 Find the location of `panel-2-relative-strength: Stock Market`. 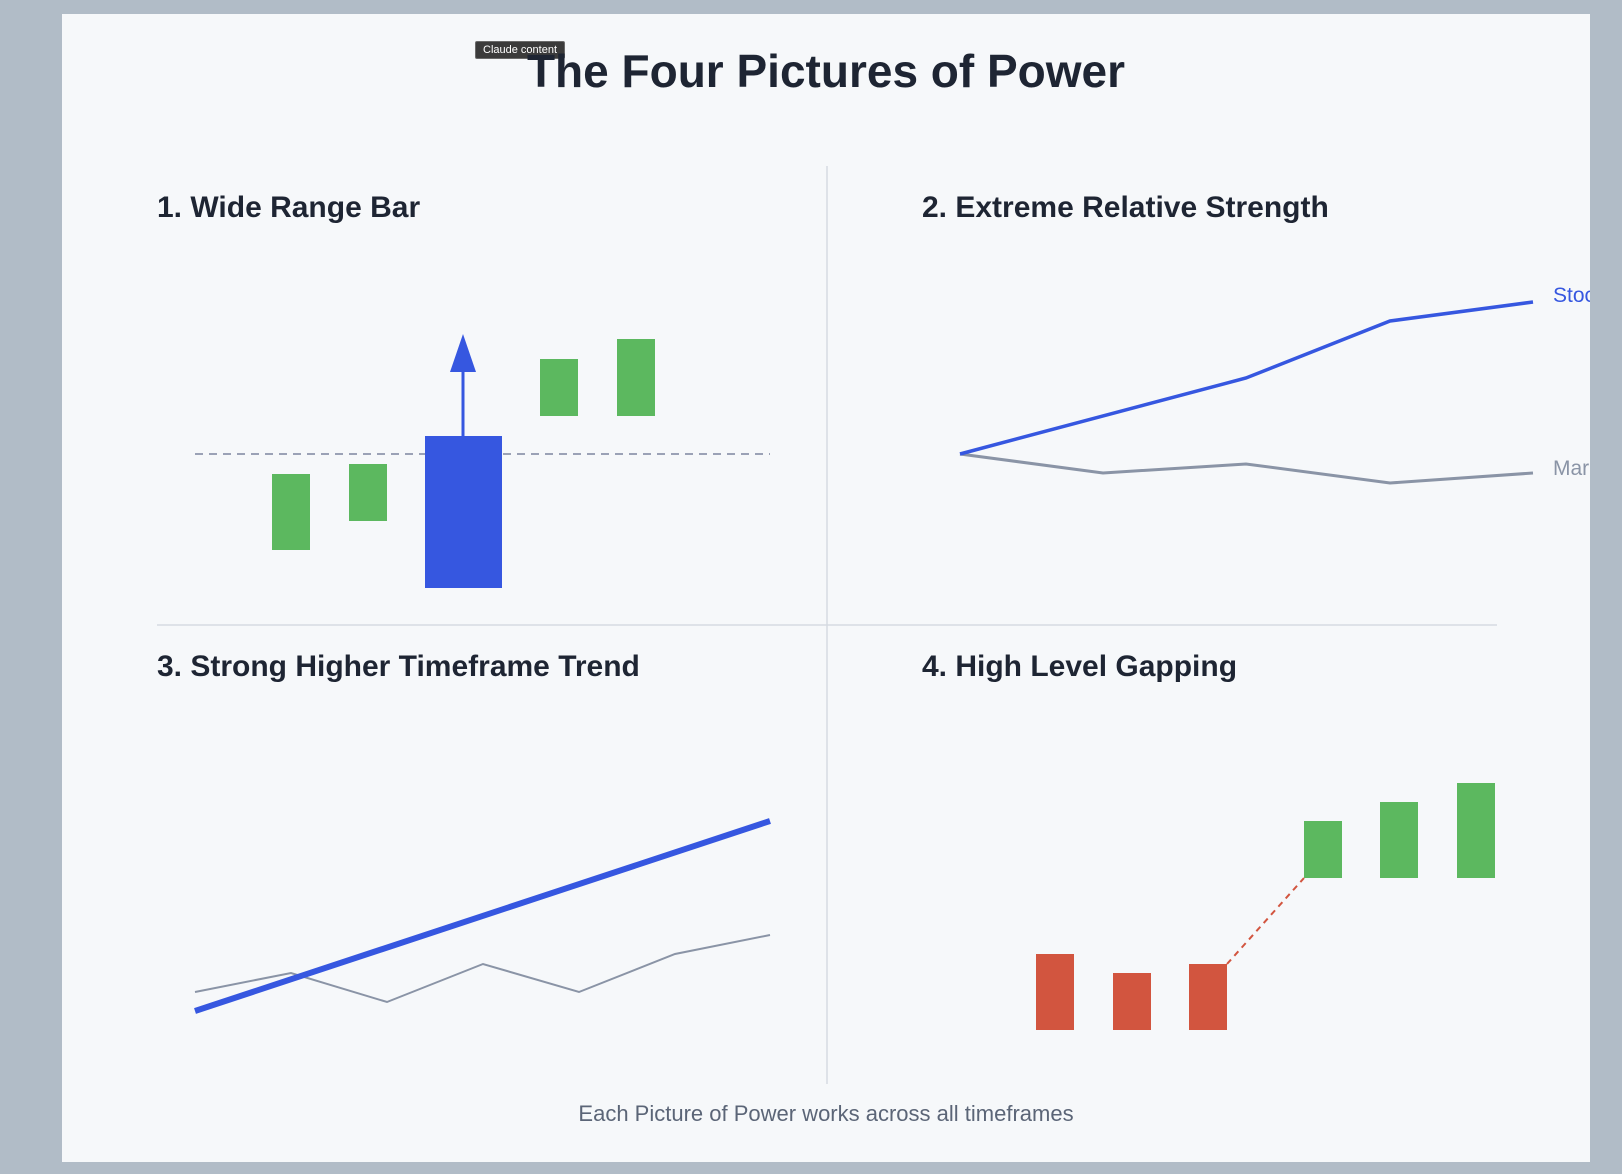

panel-2-relative-strength: Stock Market is located at coordinates (1274, 384).